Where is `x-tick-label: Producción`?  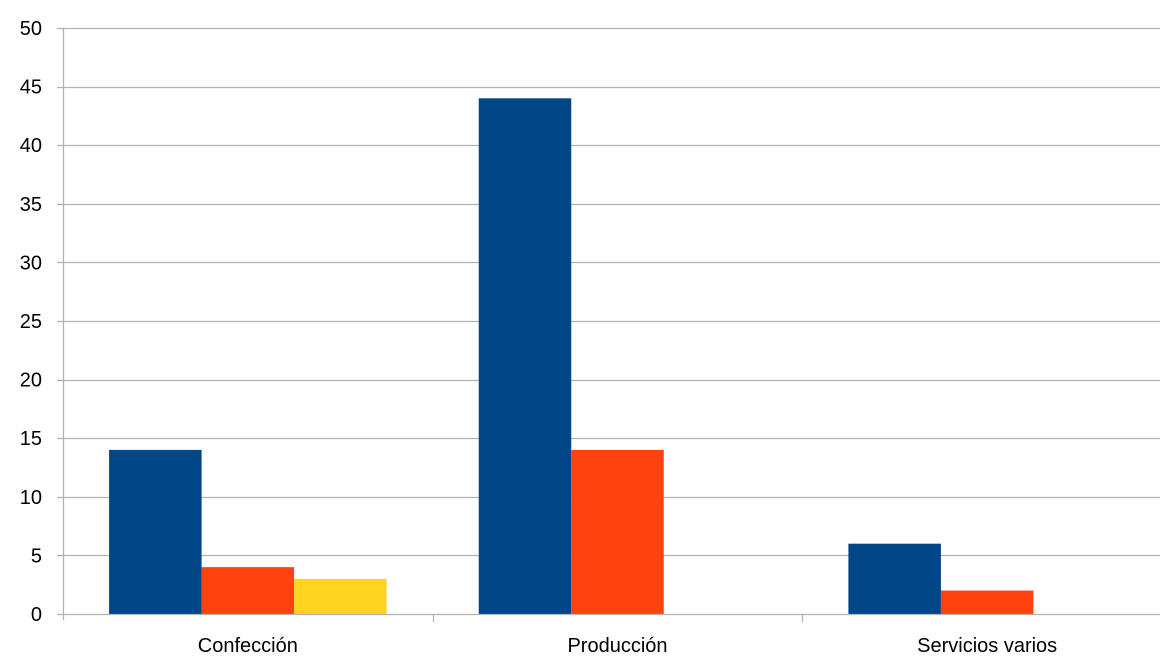
x-tick-label: Producción is located at coordinates (617, 645).